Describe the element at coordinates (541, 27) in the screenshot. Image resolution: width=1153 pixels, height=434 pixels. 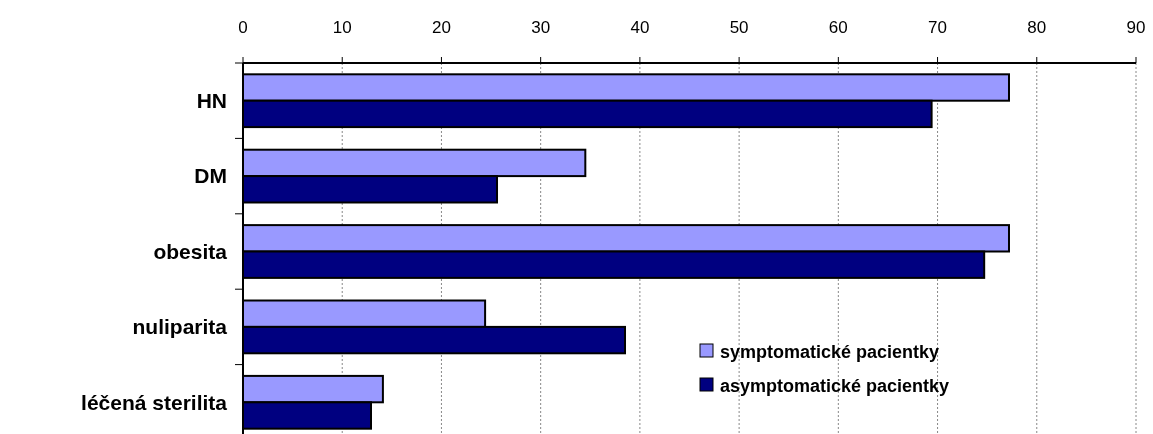
I see `x-tick-label: 30` at that location.